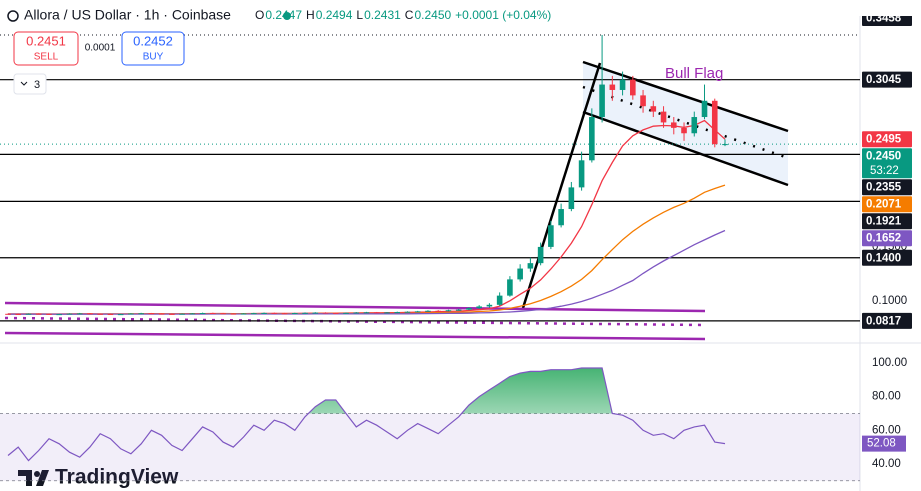 The image size is (921, 491). What do you see at coordinates (310, 15) in the screenshot?
I see `ohlc-key: H` at bounding box center [310, 15].